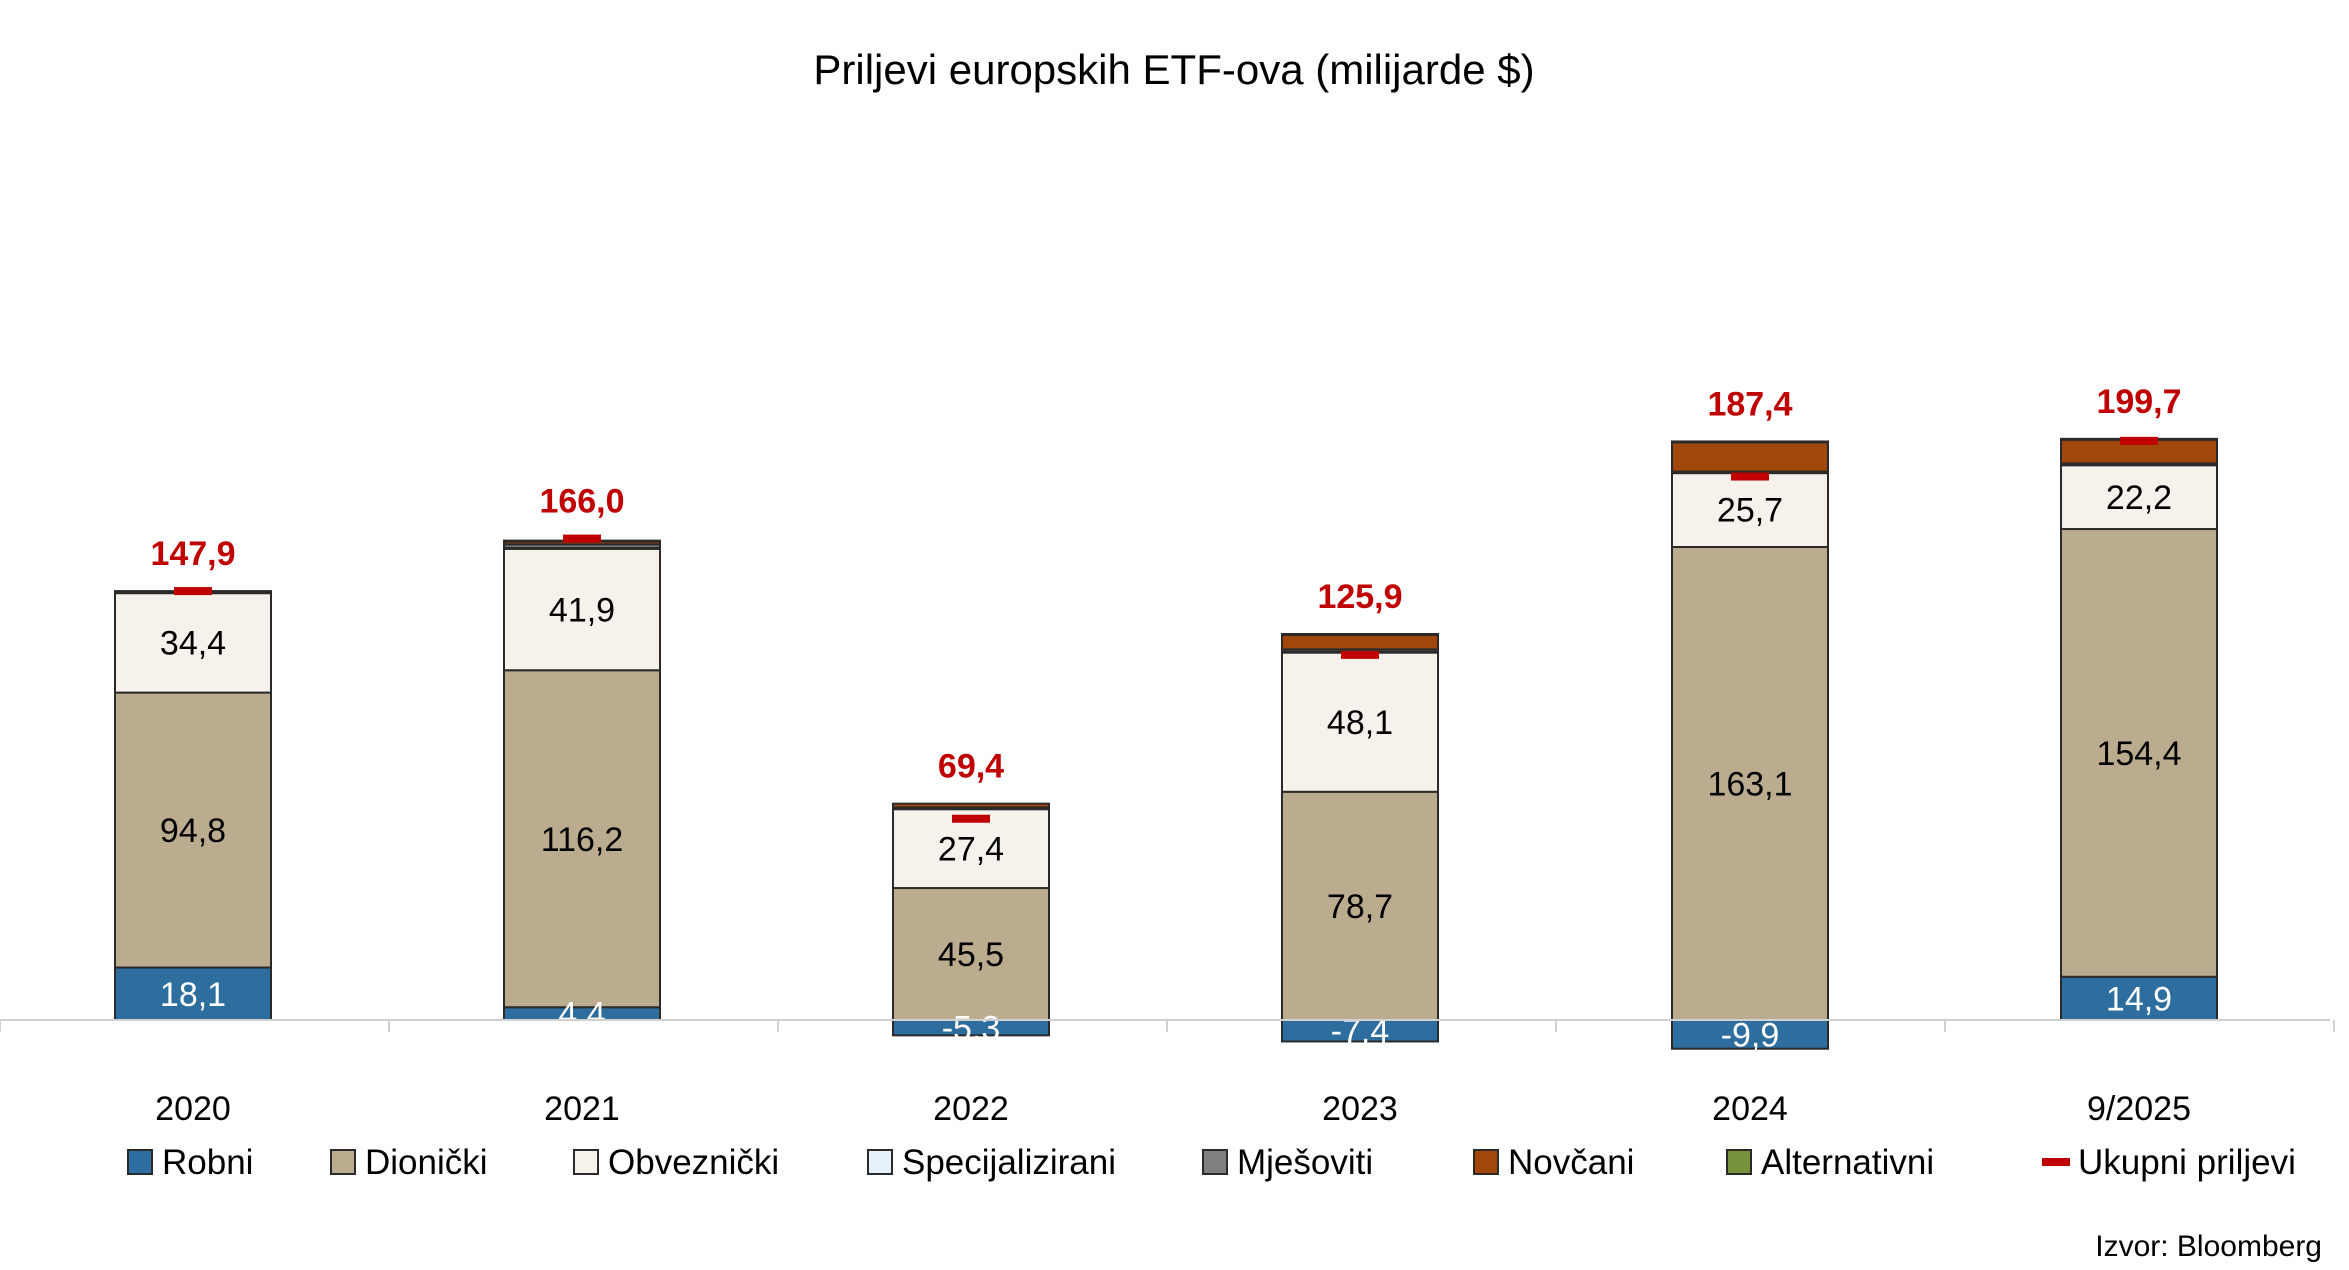 The image size is (2349, 1270). I want to click on legend-label-mjesoviti: Mješoviti, so click(1305, 1162).